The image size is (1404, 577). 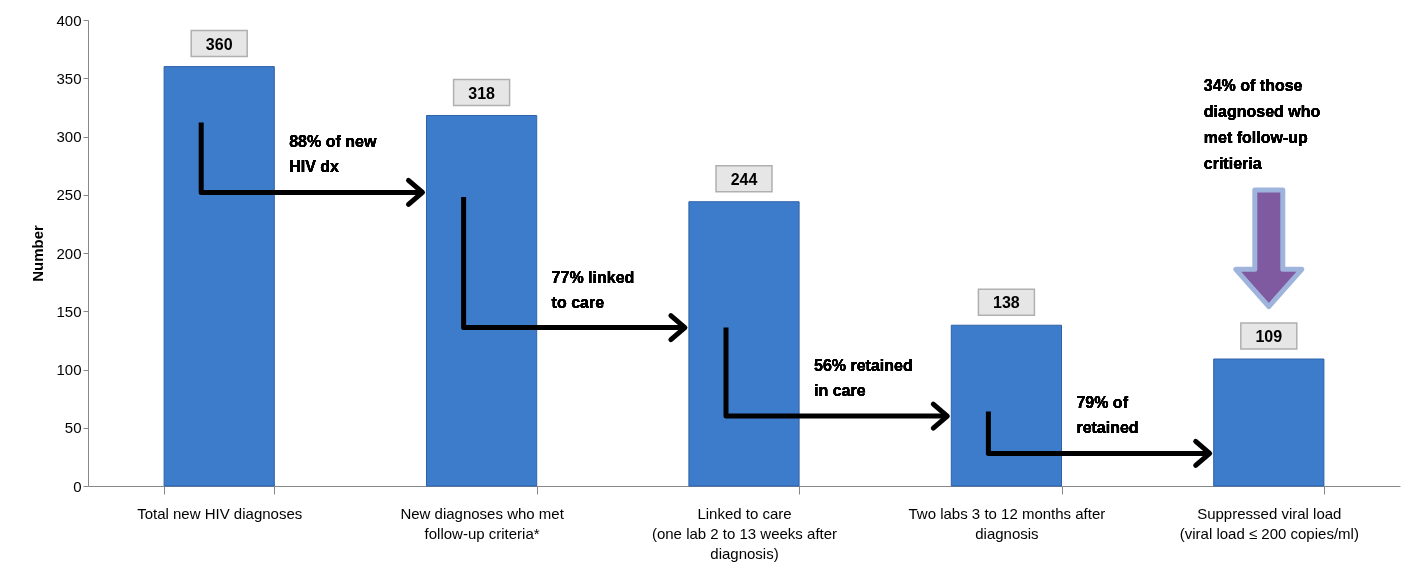 What do you see at coordinates (482, 93) in the screenshot?
I see `data-label: 318` at bounding box center [482, 93].